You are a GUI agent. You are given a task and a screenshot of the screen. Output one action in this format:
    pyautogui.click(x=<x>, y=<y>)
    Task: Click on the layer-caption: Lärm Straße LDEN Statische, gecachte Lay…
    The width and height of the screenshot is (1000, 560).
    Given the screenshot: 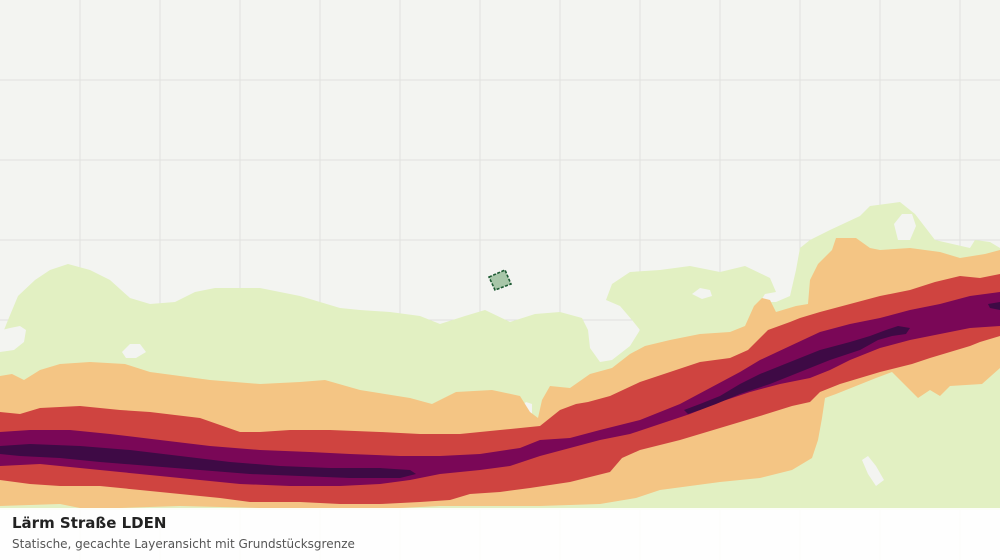 What is the action you would take?
    pyautogui.click(x=500, y=534)
    